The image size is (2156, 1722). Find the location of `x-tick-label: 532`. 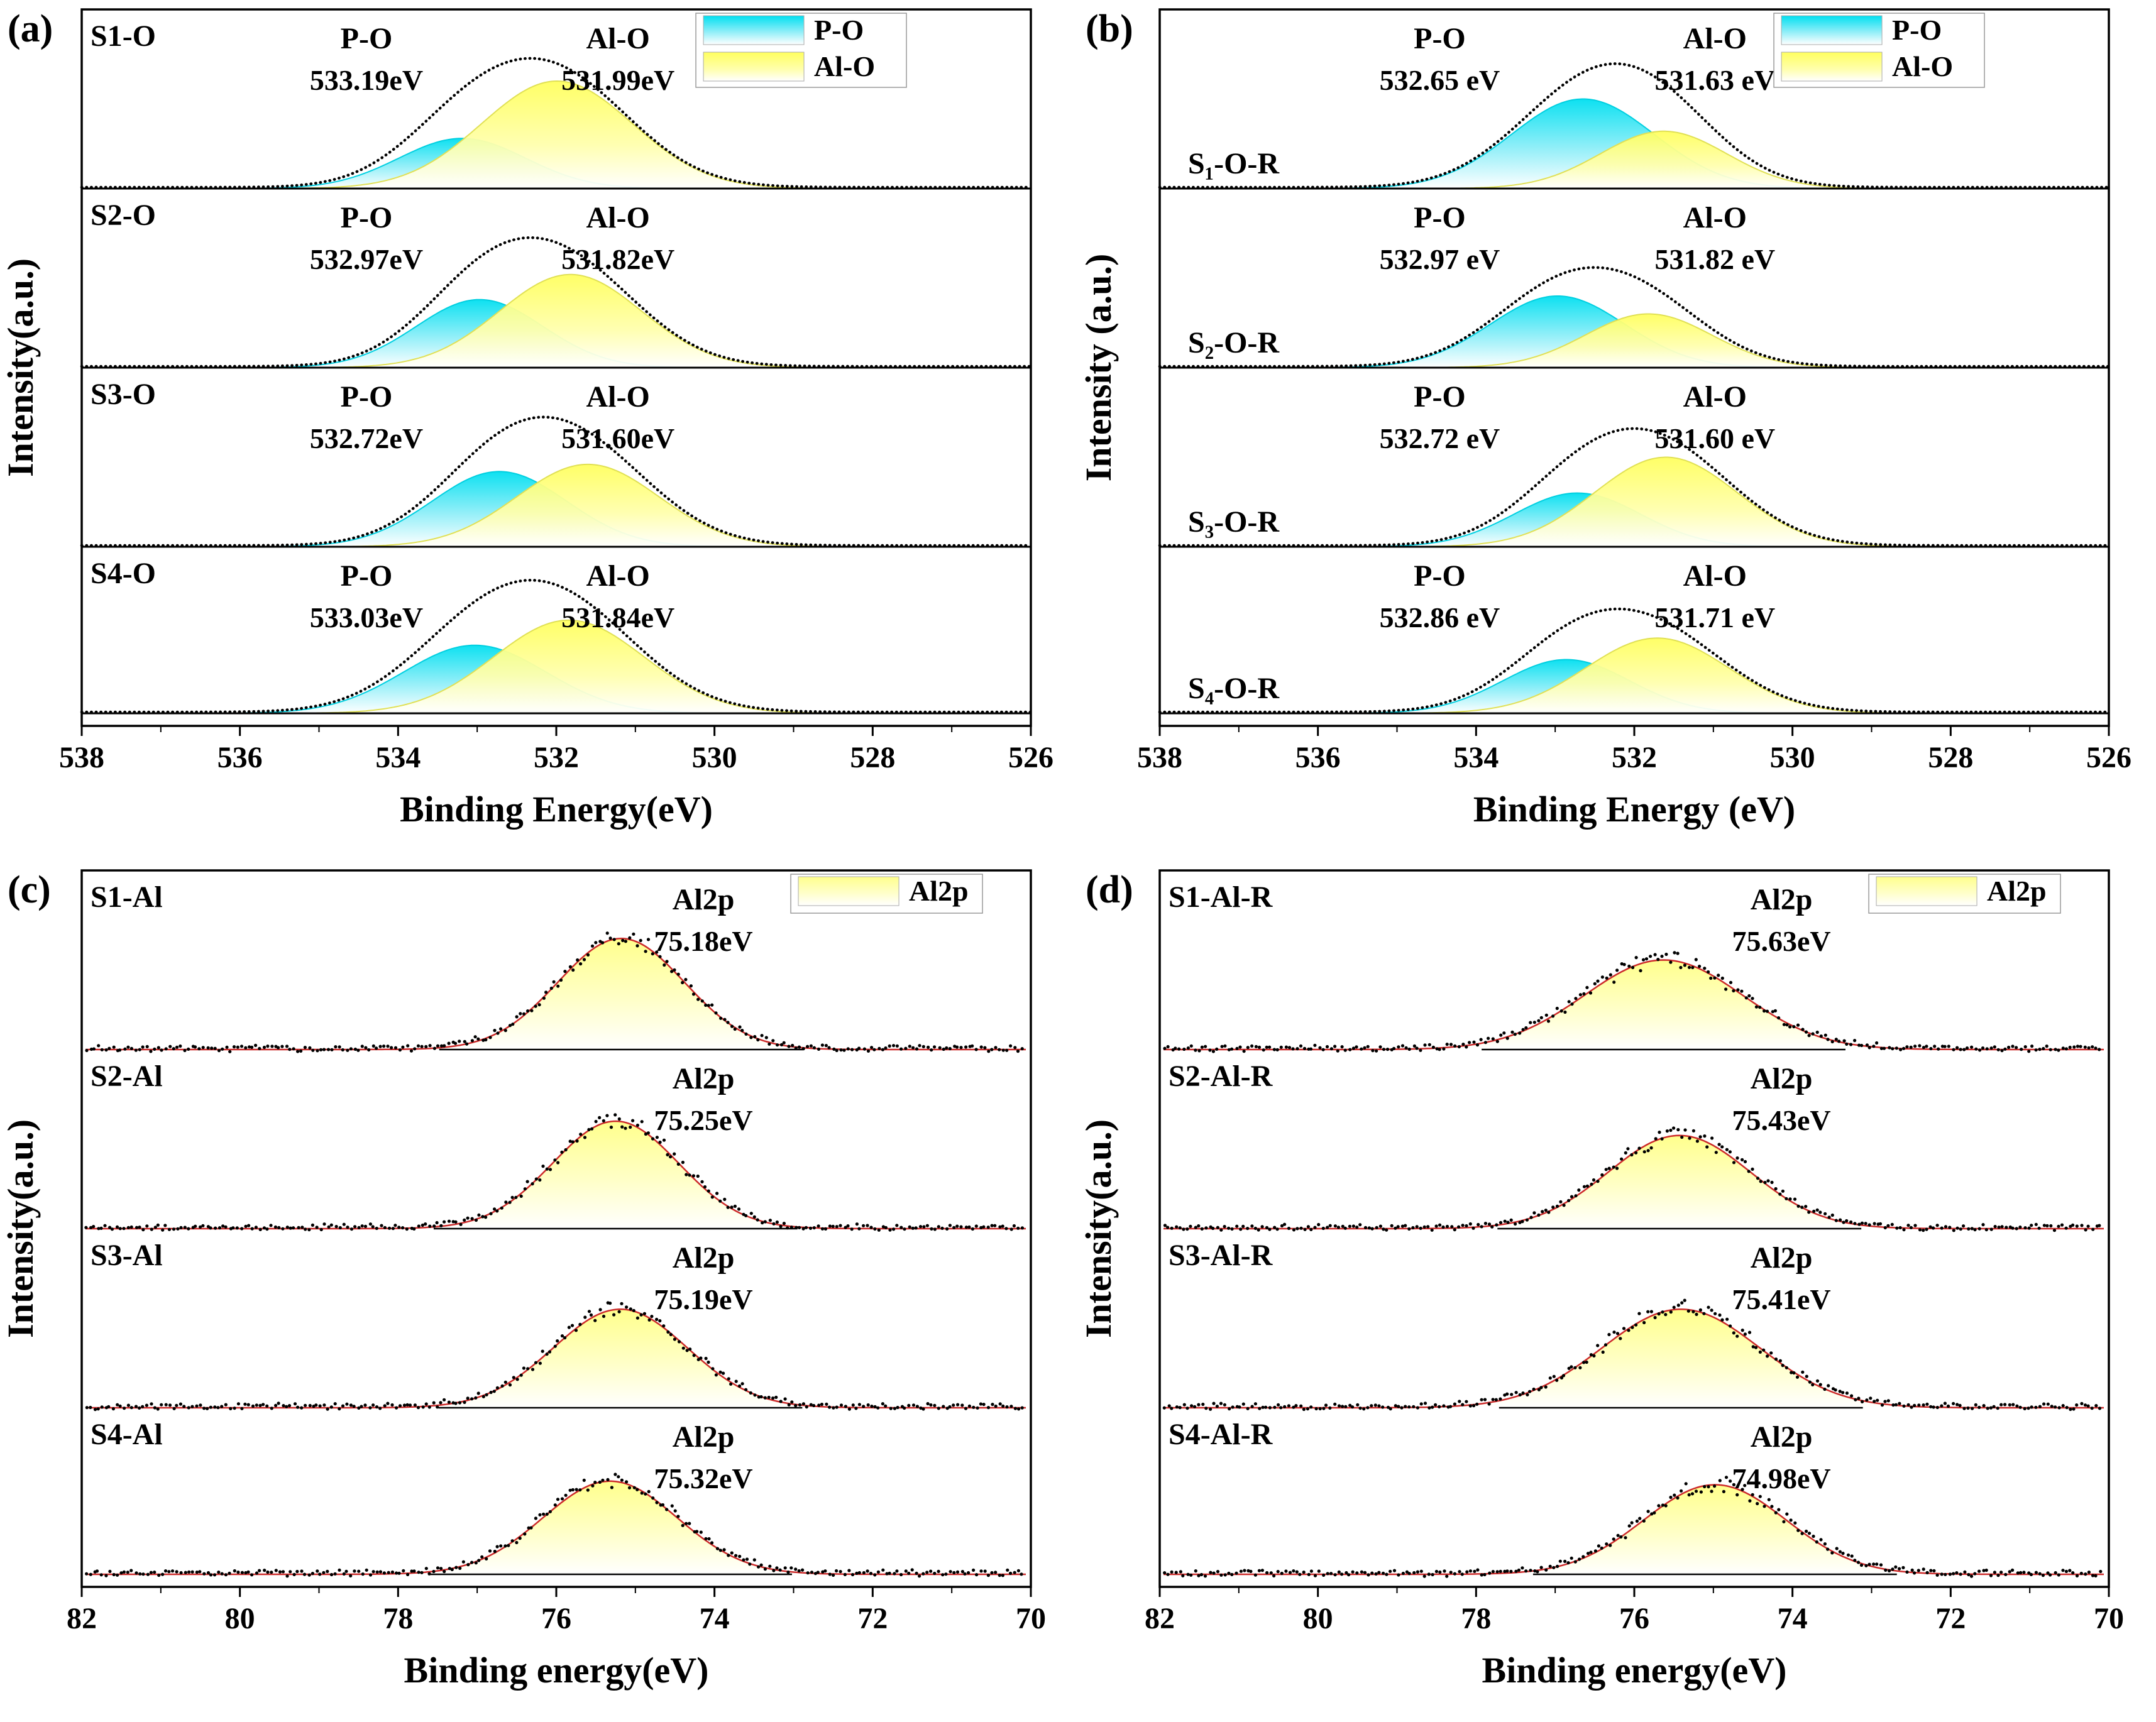

x-tick-label: 532 is located at coordinates (556, 757).